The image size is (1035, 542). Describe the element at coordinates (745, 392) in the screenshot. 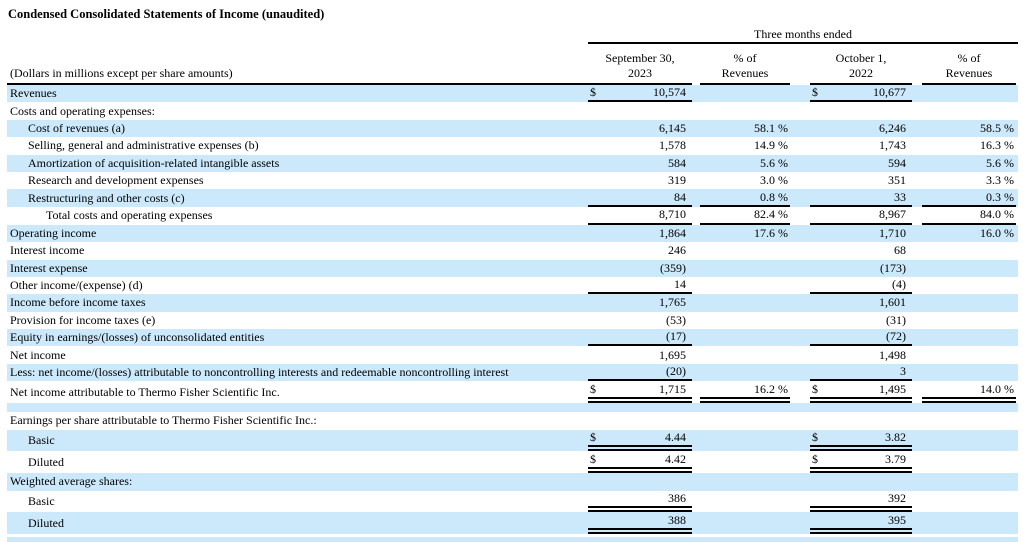

I see `pct-cell-2023: 16.2 %` at that location.